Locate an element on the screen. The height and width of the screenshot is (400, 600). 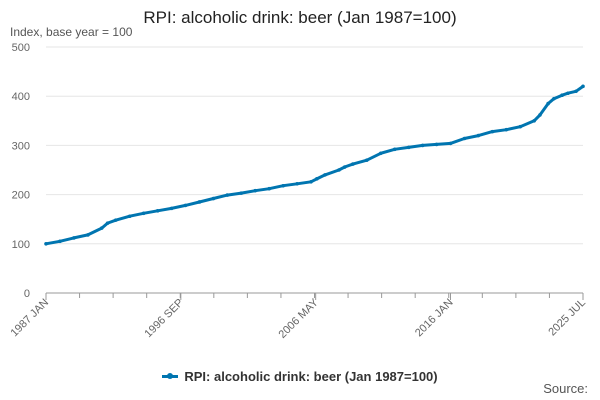
source-label: Source: is located at coordinates (565, 388).